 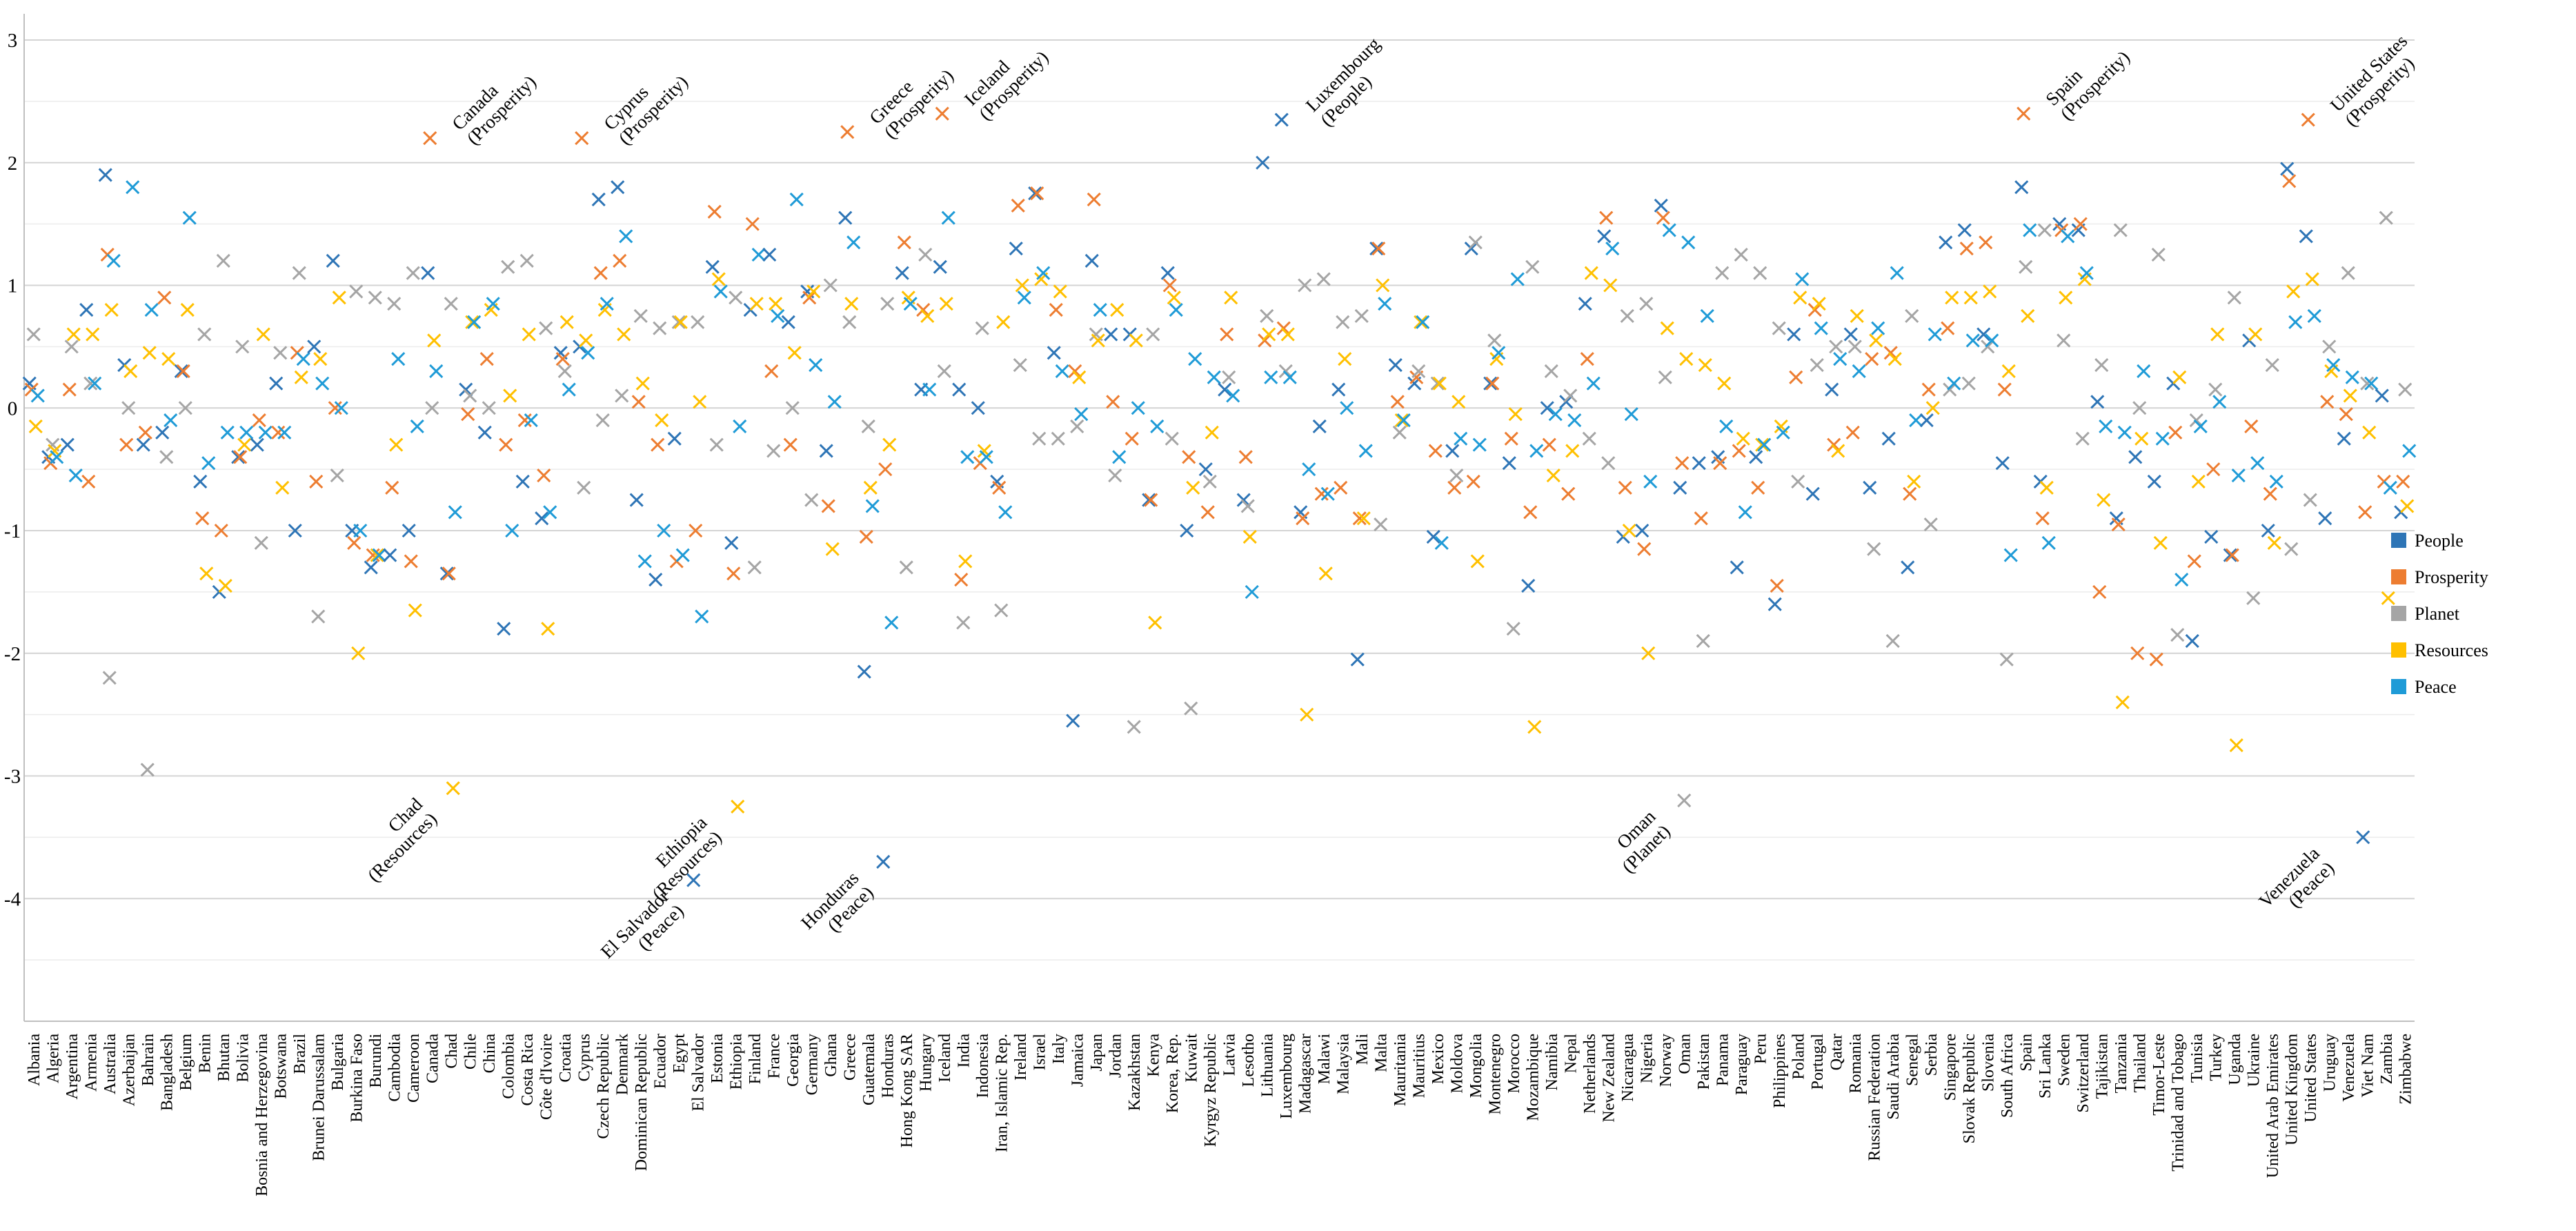 What do you see at coordinates (1267, 1065) in the screenshot?
I see `x-tick-label: Lithuania` at bounding box center [1267, 1065].